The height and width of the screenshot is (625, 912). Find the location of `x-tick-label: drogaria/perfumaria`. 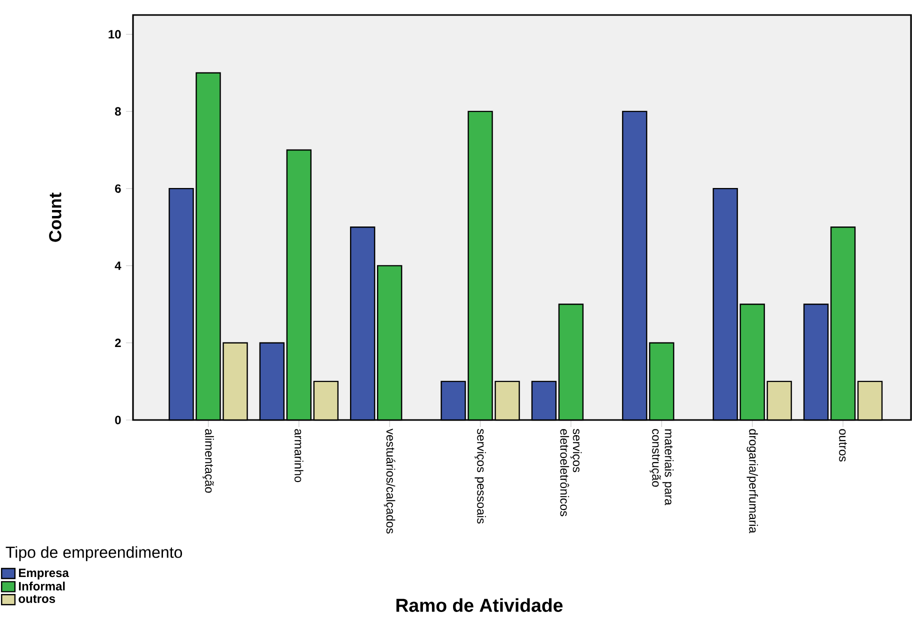

x-tick-label: drogaria/perfumaria is located at coordinates (752, 481).